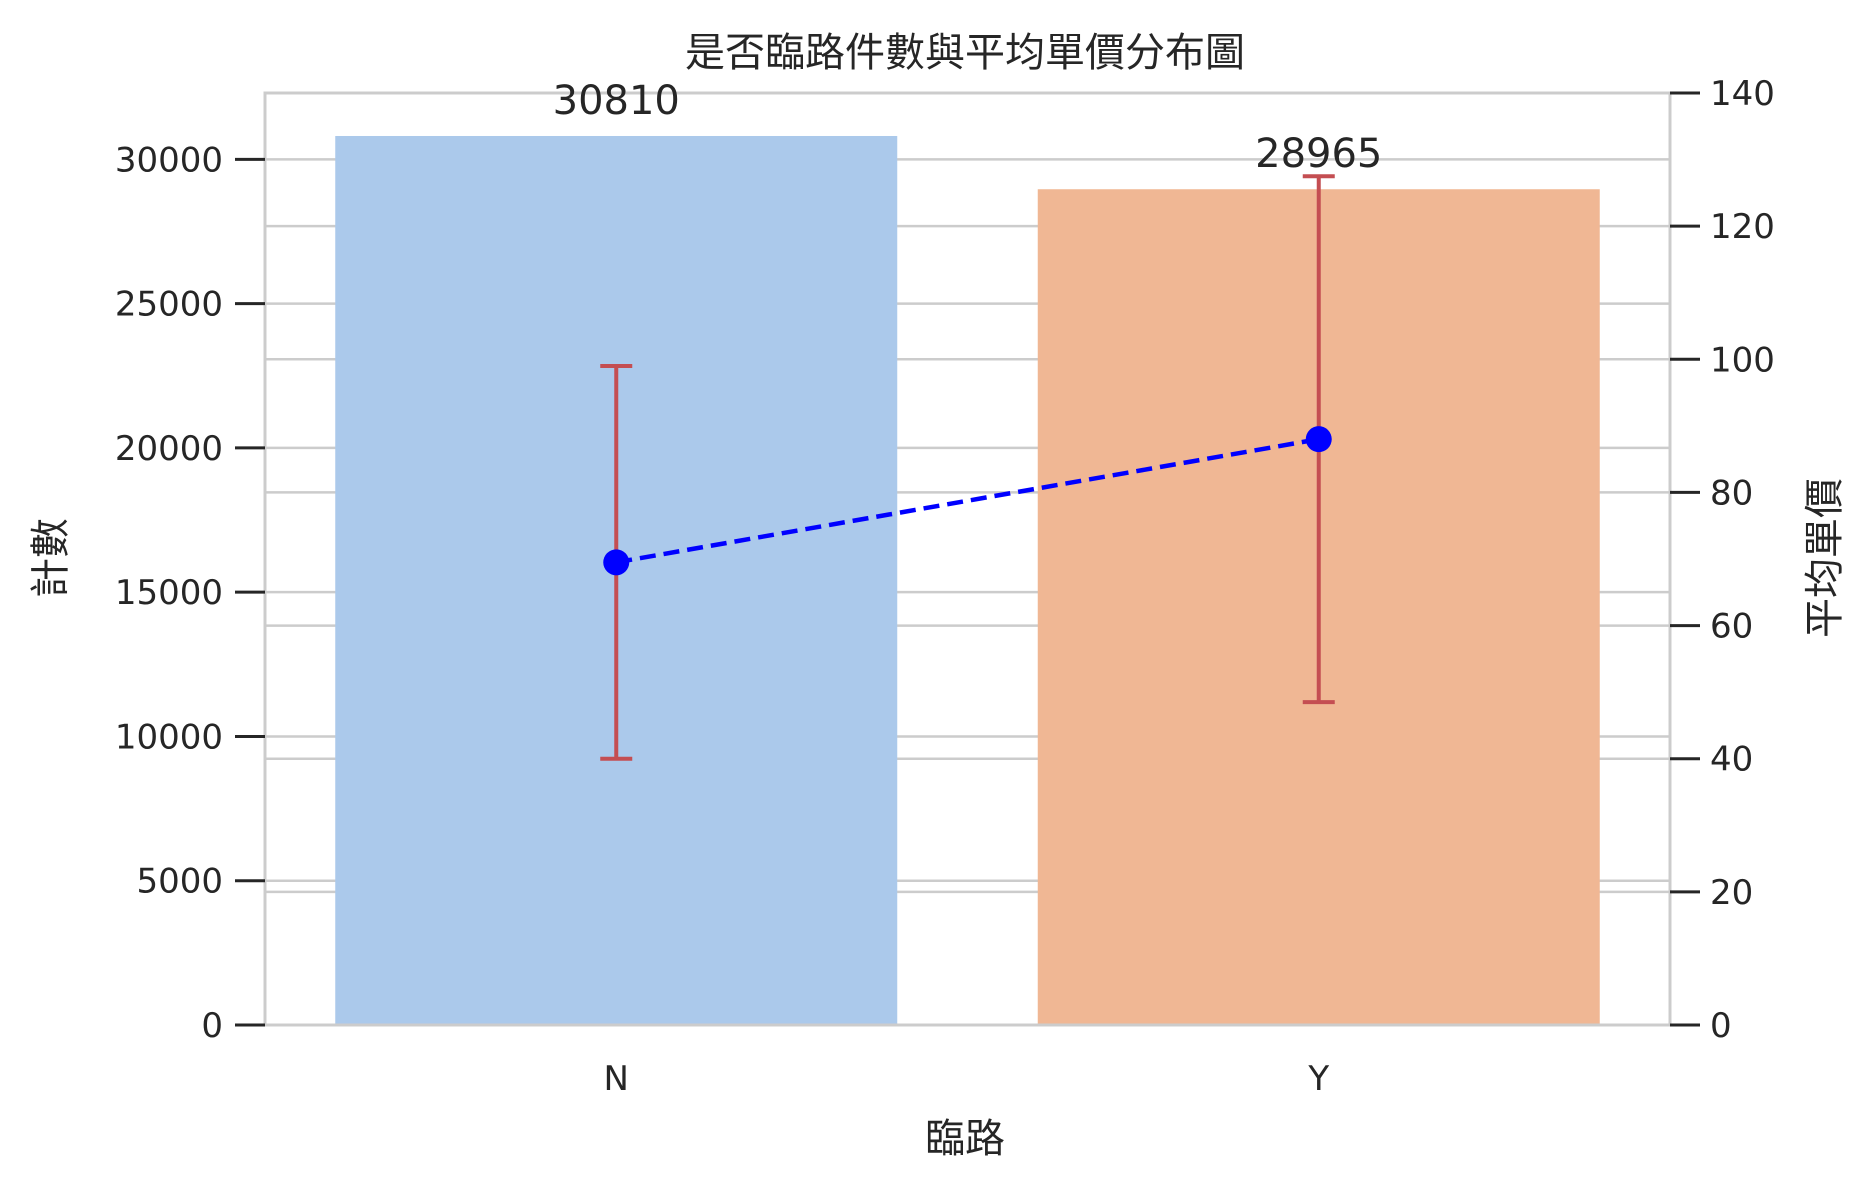  I want to click on y-axis-left: 0 5000 10000 15000 20000 25000 30000, so click(190, 593).